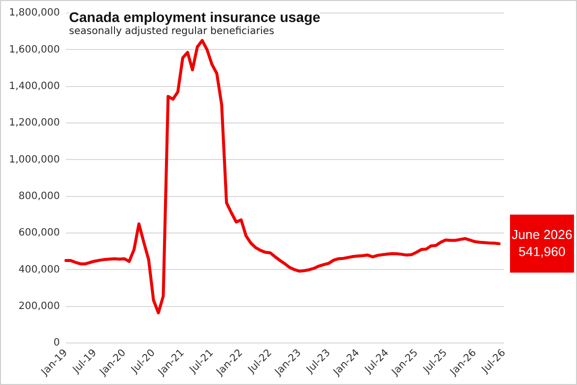  What do you see at coordinates (39, 306) in the screenshot?
I see `y-tick-label: 200,000` at bounding box center [39, 306].